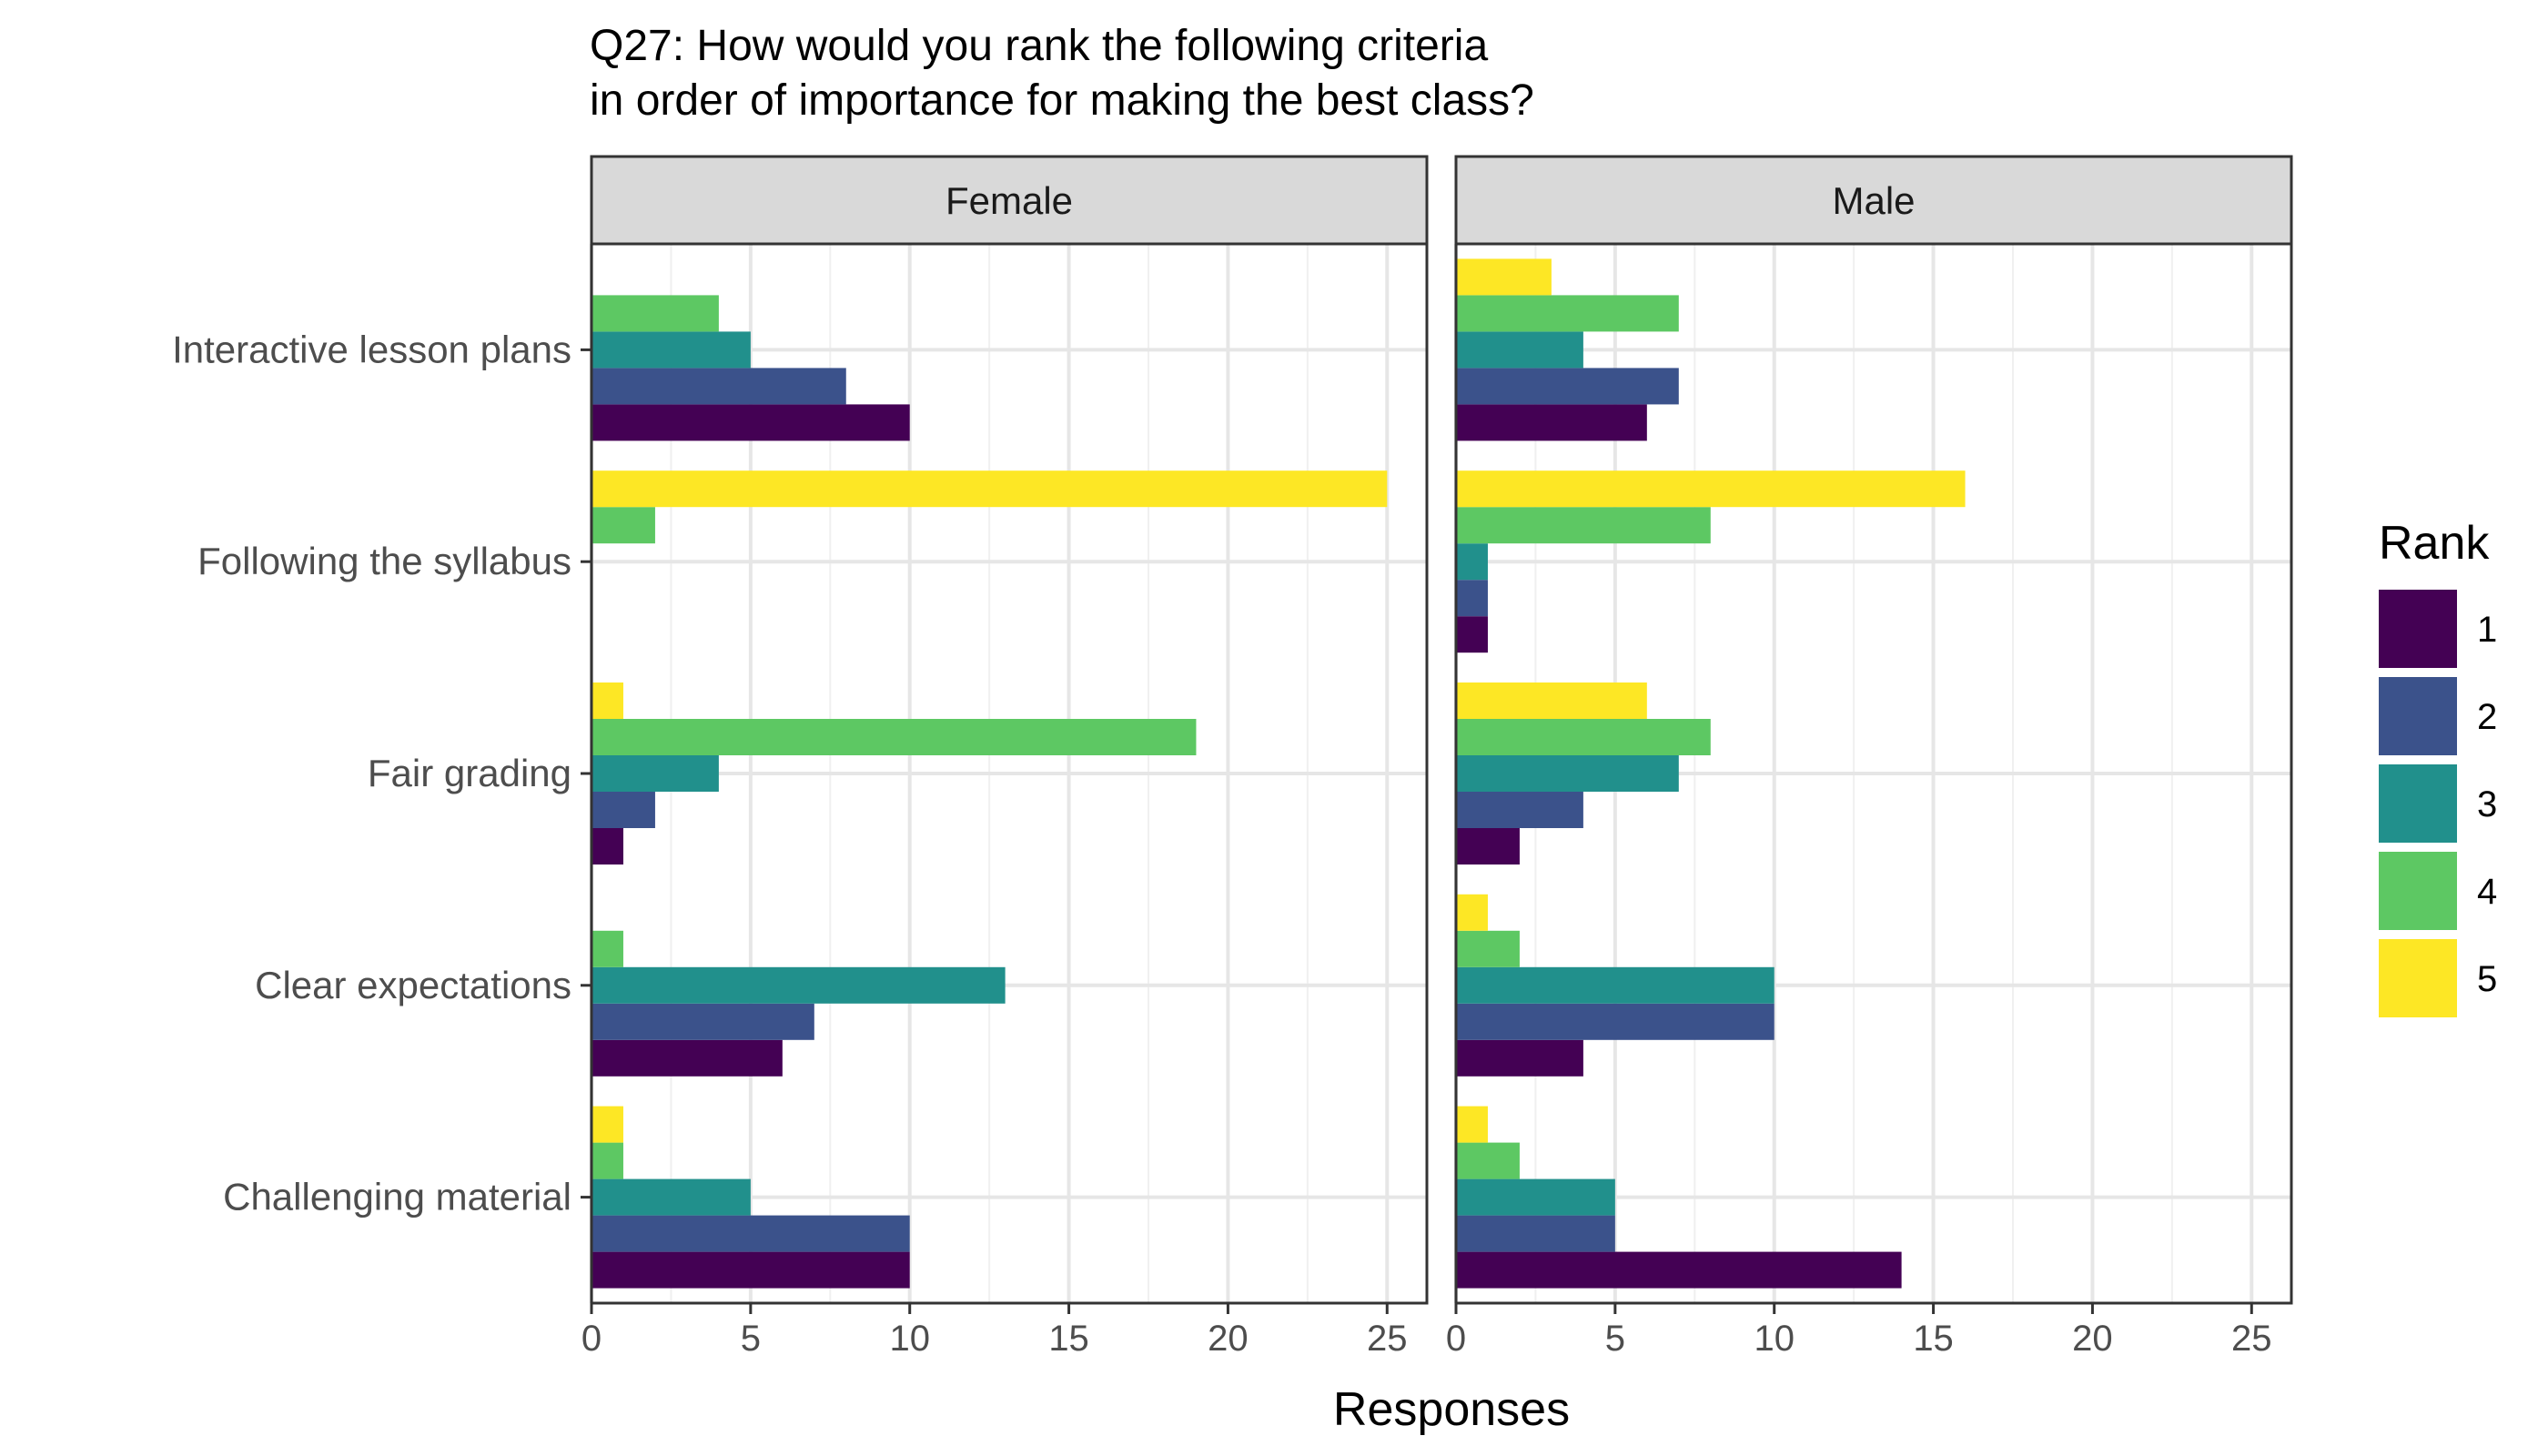  I want to click on legend-label: 1, so click(2487, 630).